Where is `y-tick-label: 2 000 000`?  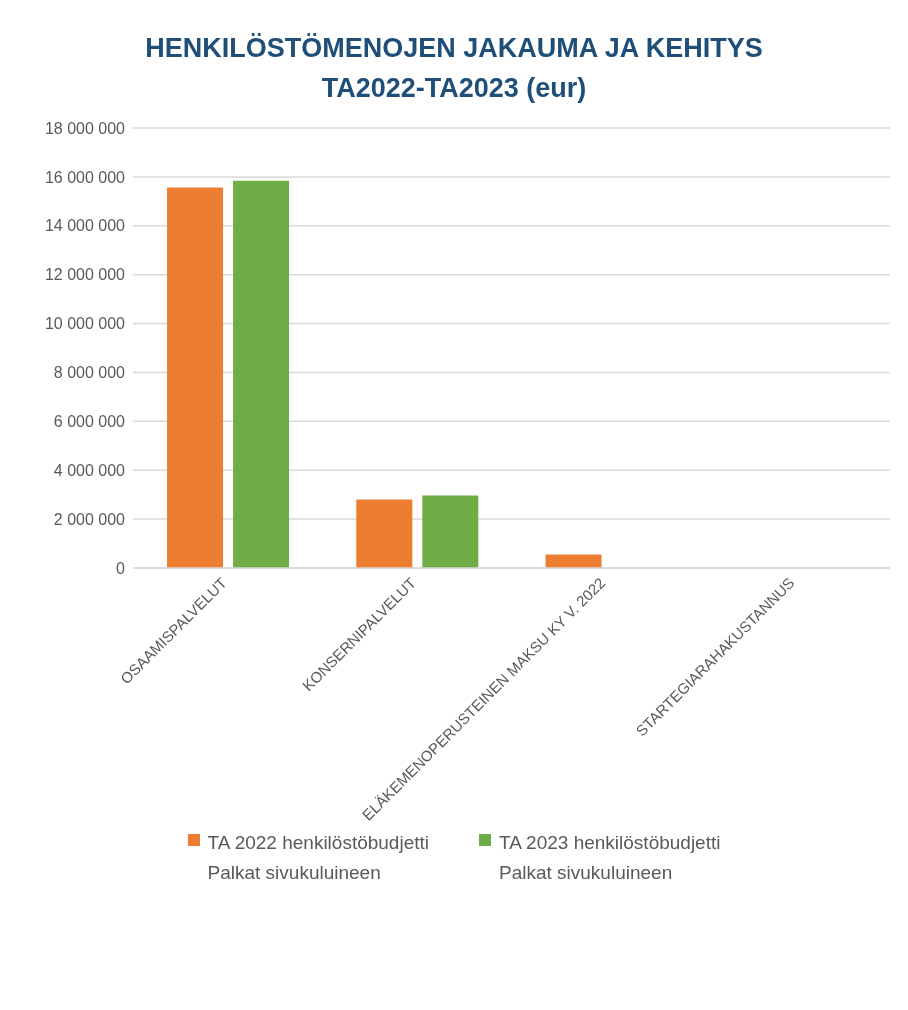
y-tick-label: 2 000 000 is located at coordinates (89, 519).